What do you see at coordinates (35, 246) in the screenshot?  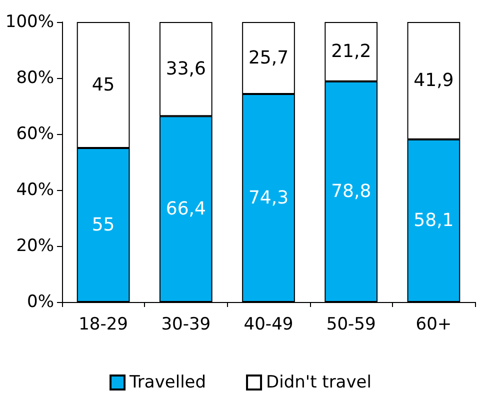 I see `y-tick-label: 20%` at bounding box center [35, 246].